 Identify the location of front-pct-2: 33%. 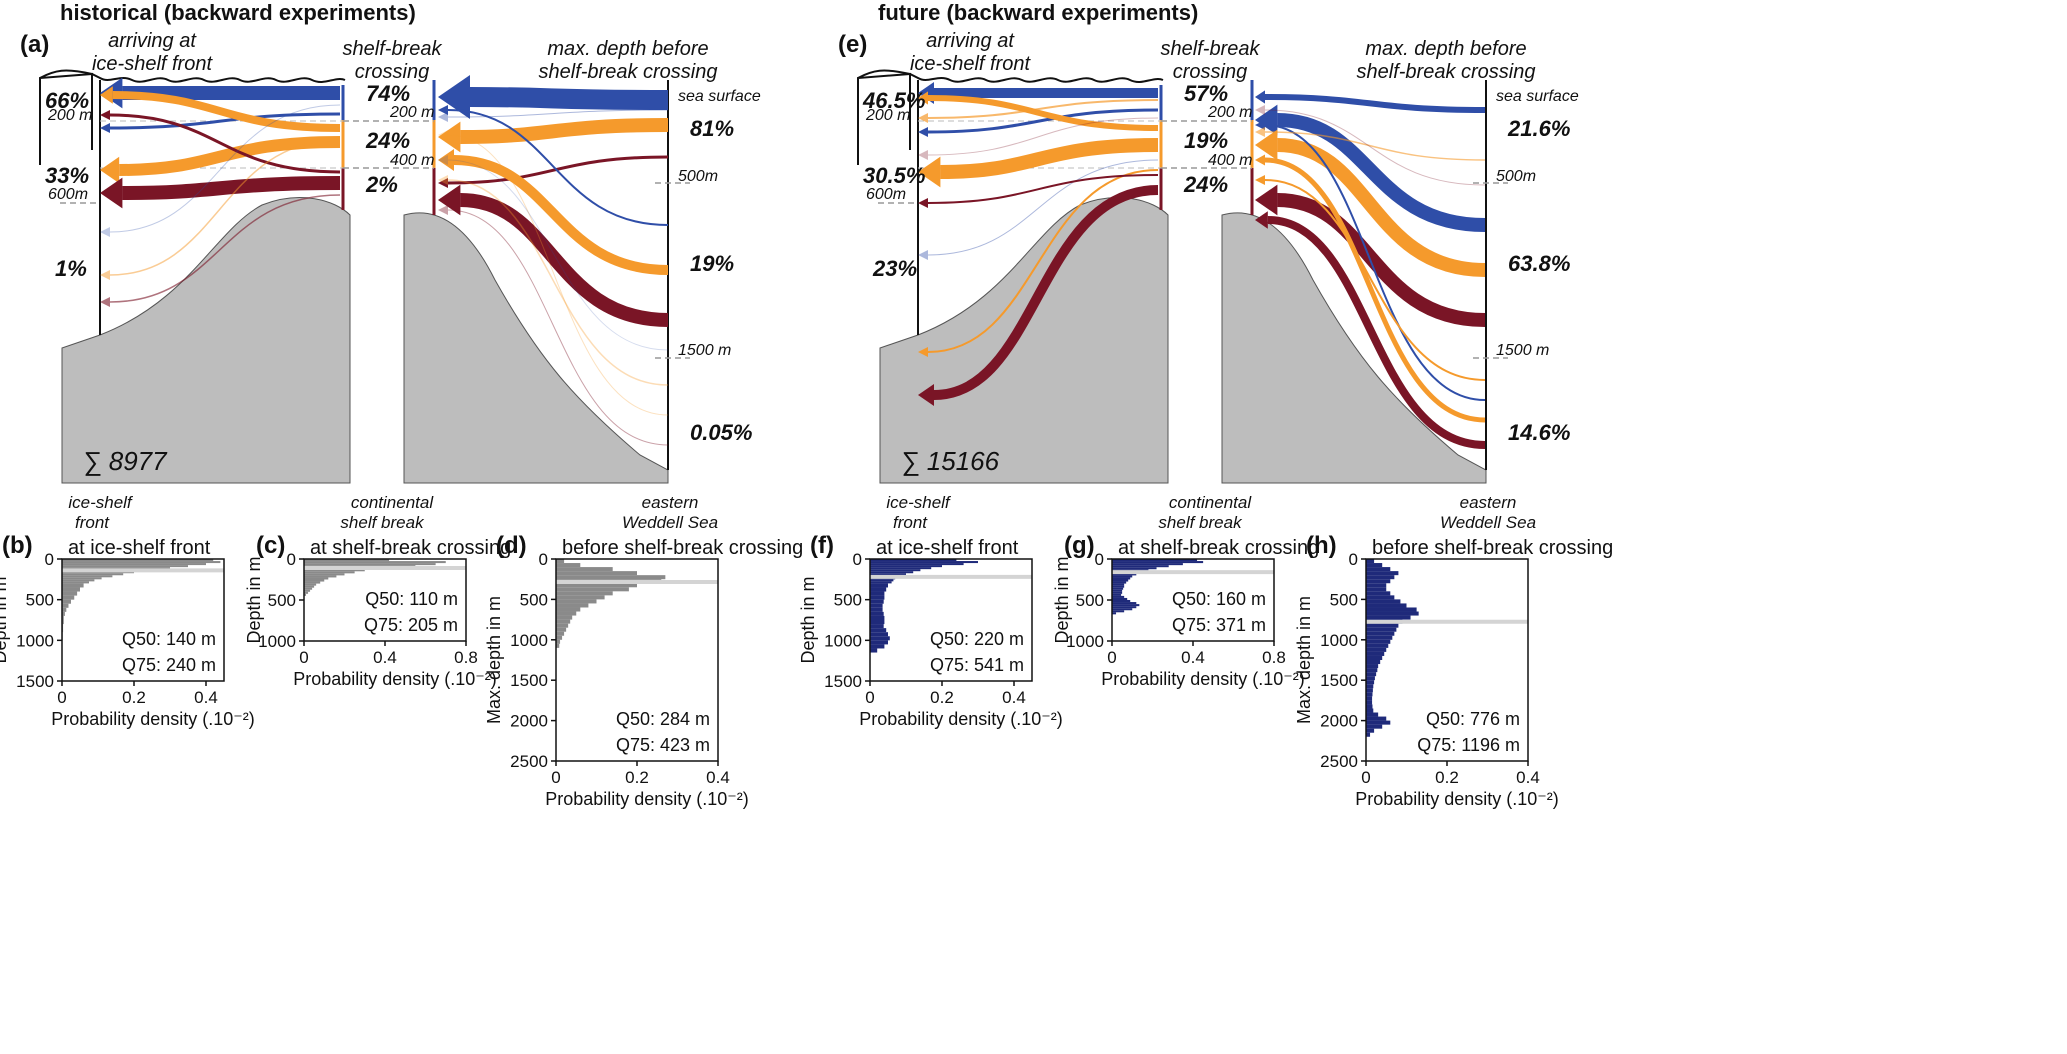
(67, 175).